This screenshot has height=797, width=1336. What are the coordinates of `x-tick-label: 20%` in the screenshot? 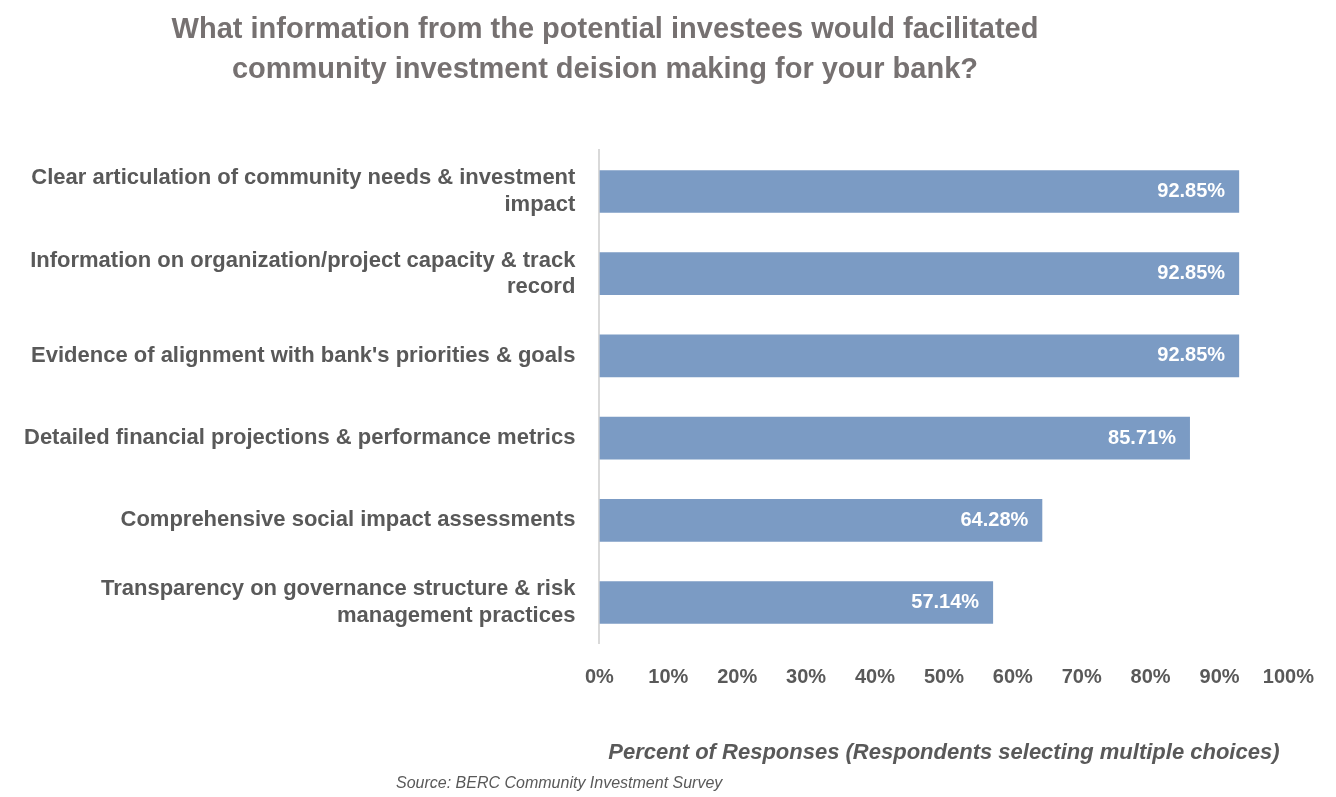 It's located at (737, 676).